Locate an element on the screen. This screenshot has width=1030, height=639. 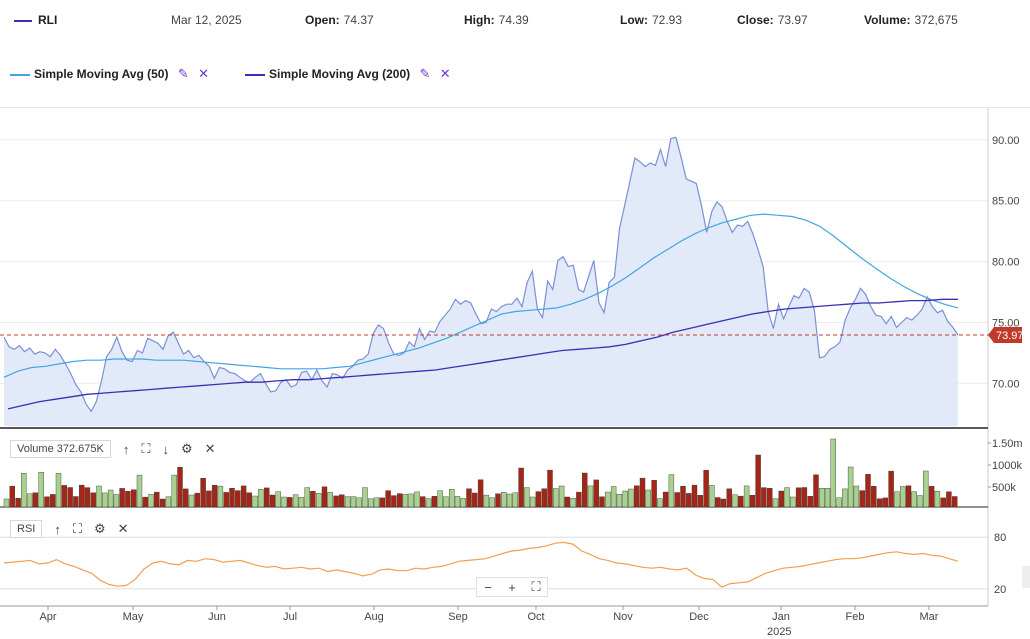
x-tick-label: Aug is located at coordinates (374, 617).